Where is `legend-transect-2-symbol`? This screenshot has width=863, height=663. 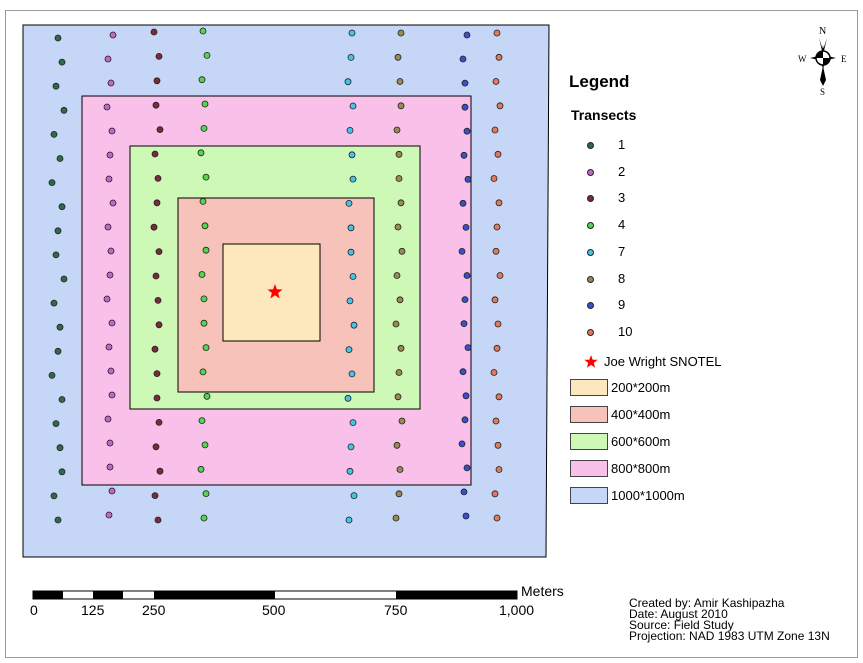 legend-transect-2-symbol is located at coordinates (590, 172).